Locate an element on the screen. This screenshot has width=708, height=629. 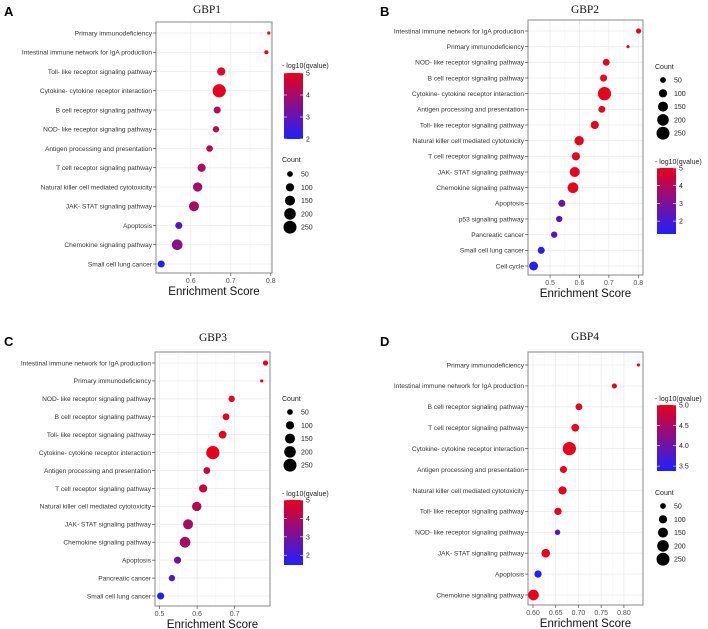
x-tick-label: 0.8 is located at coordinates (271, 281).